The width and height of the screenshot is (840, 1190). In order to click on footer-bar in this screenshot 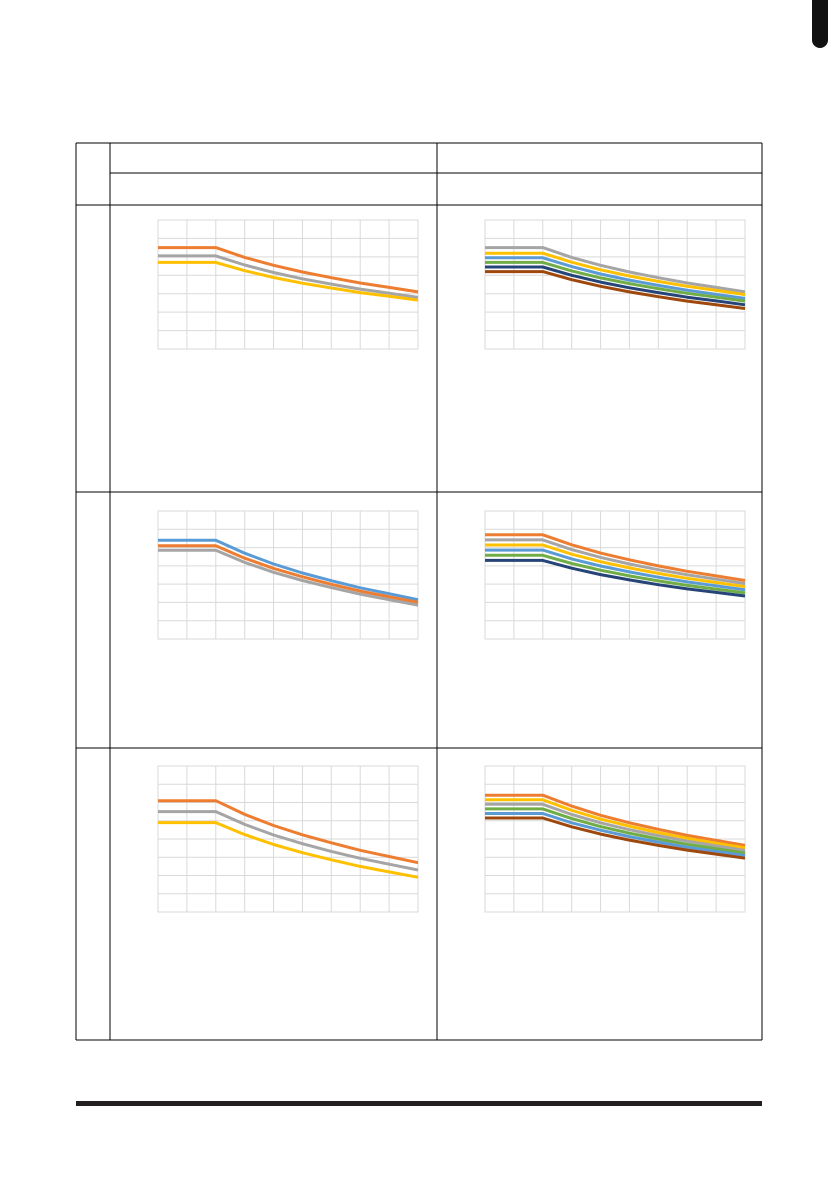, I will do `click(419, 1103)`.